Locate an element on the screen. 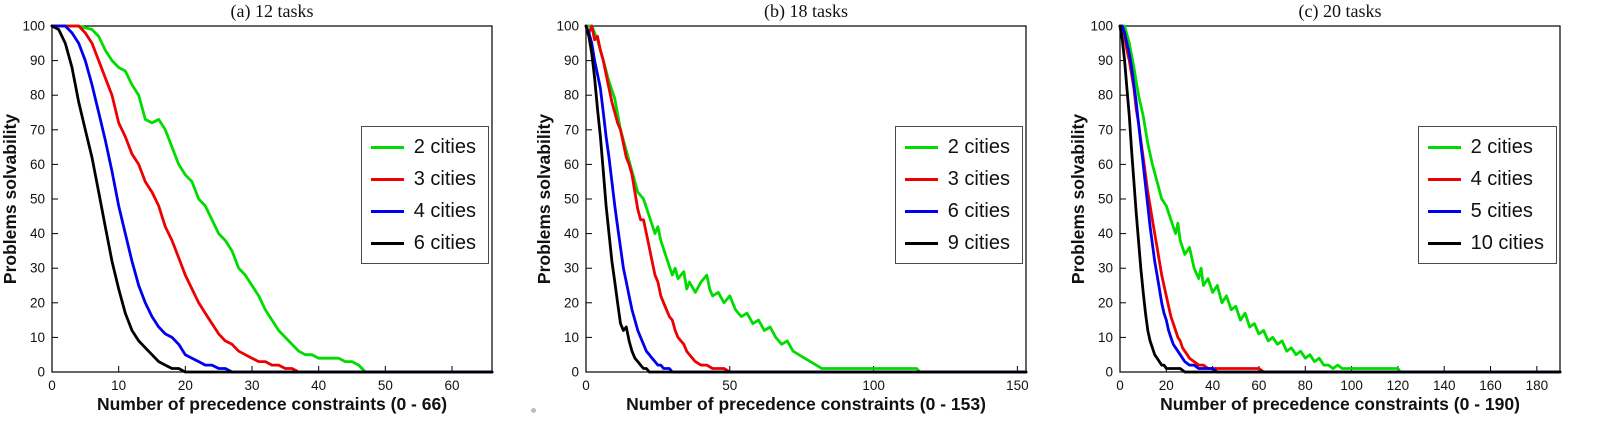  legend: 2 cities 3 cities 4 cities 6 cities is located at coordinates (424, 195).